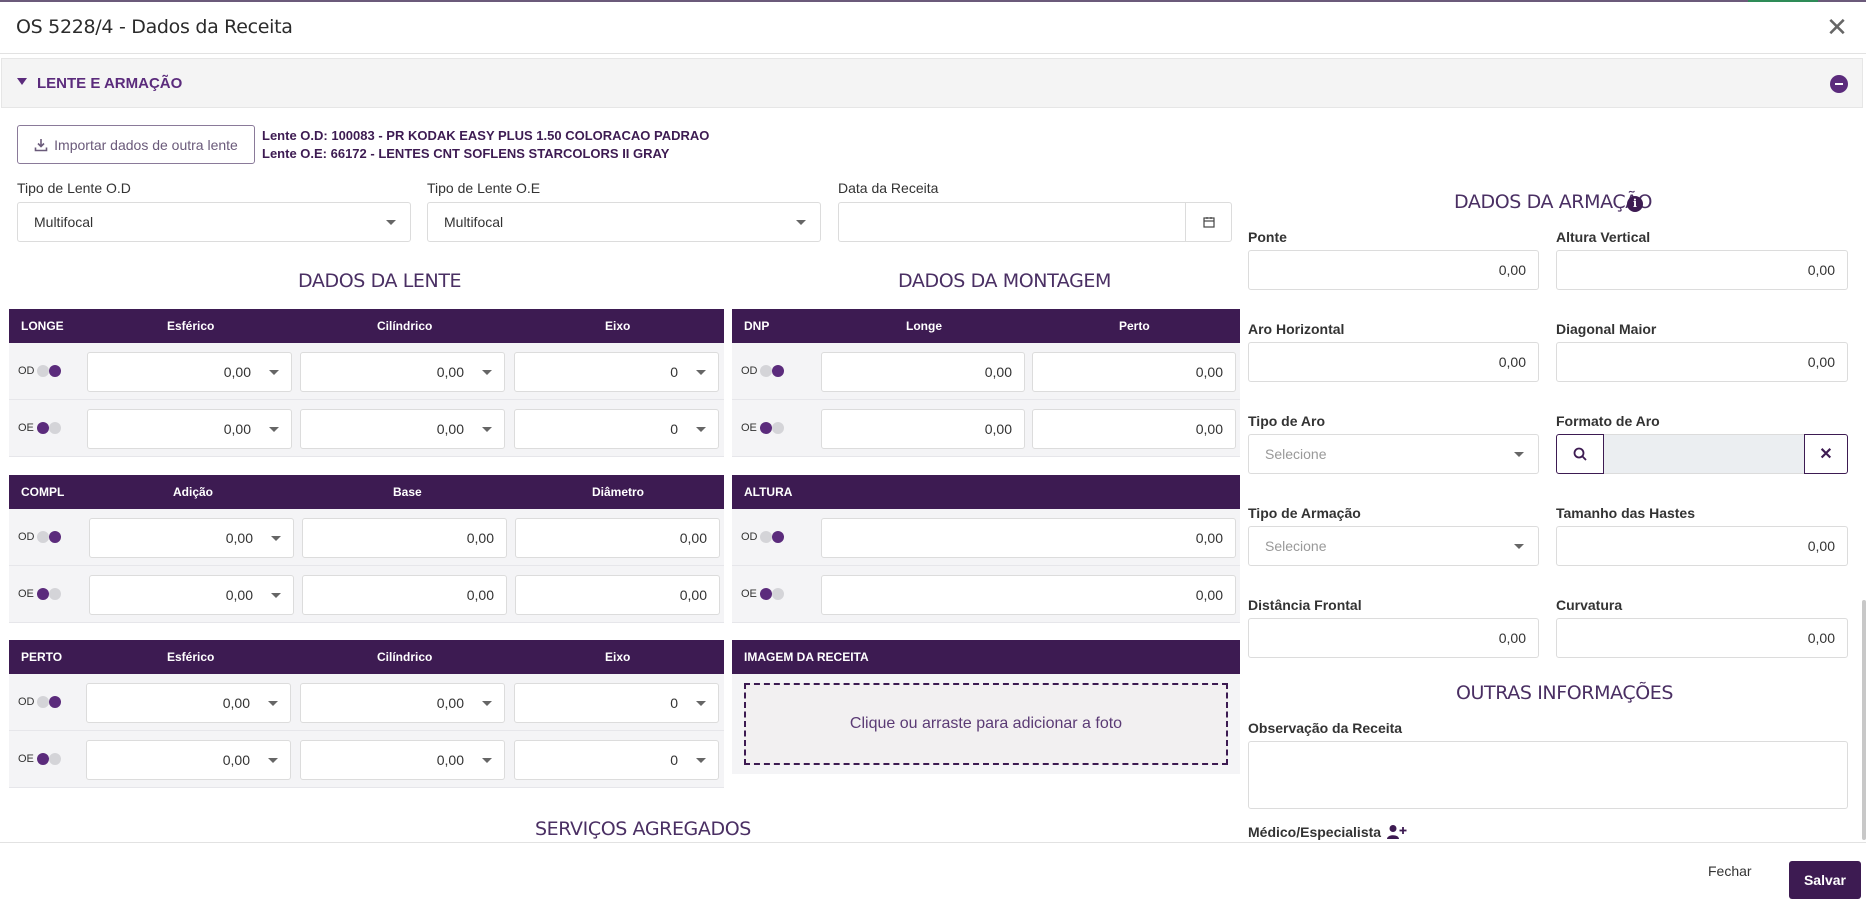 This screenshot has width=1866, height=903. I want to click on import-lens-data-button: Importar dados de outra lente, so click(136, 144).